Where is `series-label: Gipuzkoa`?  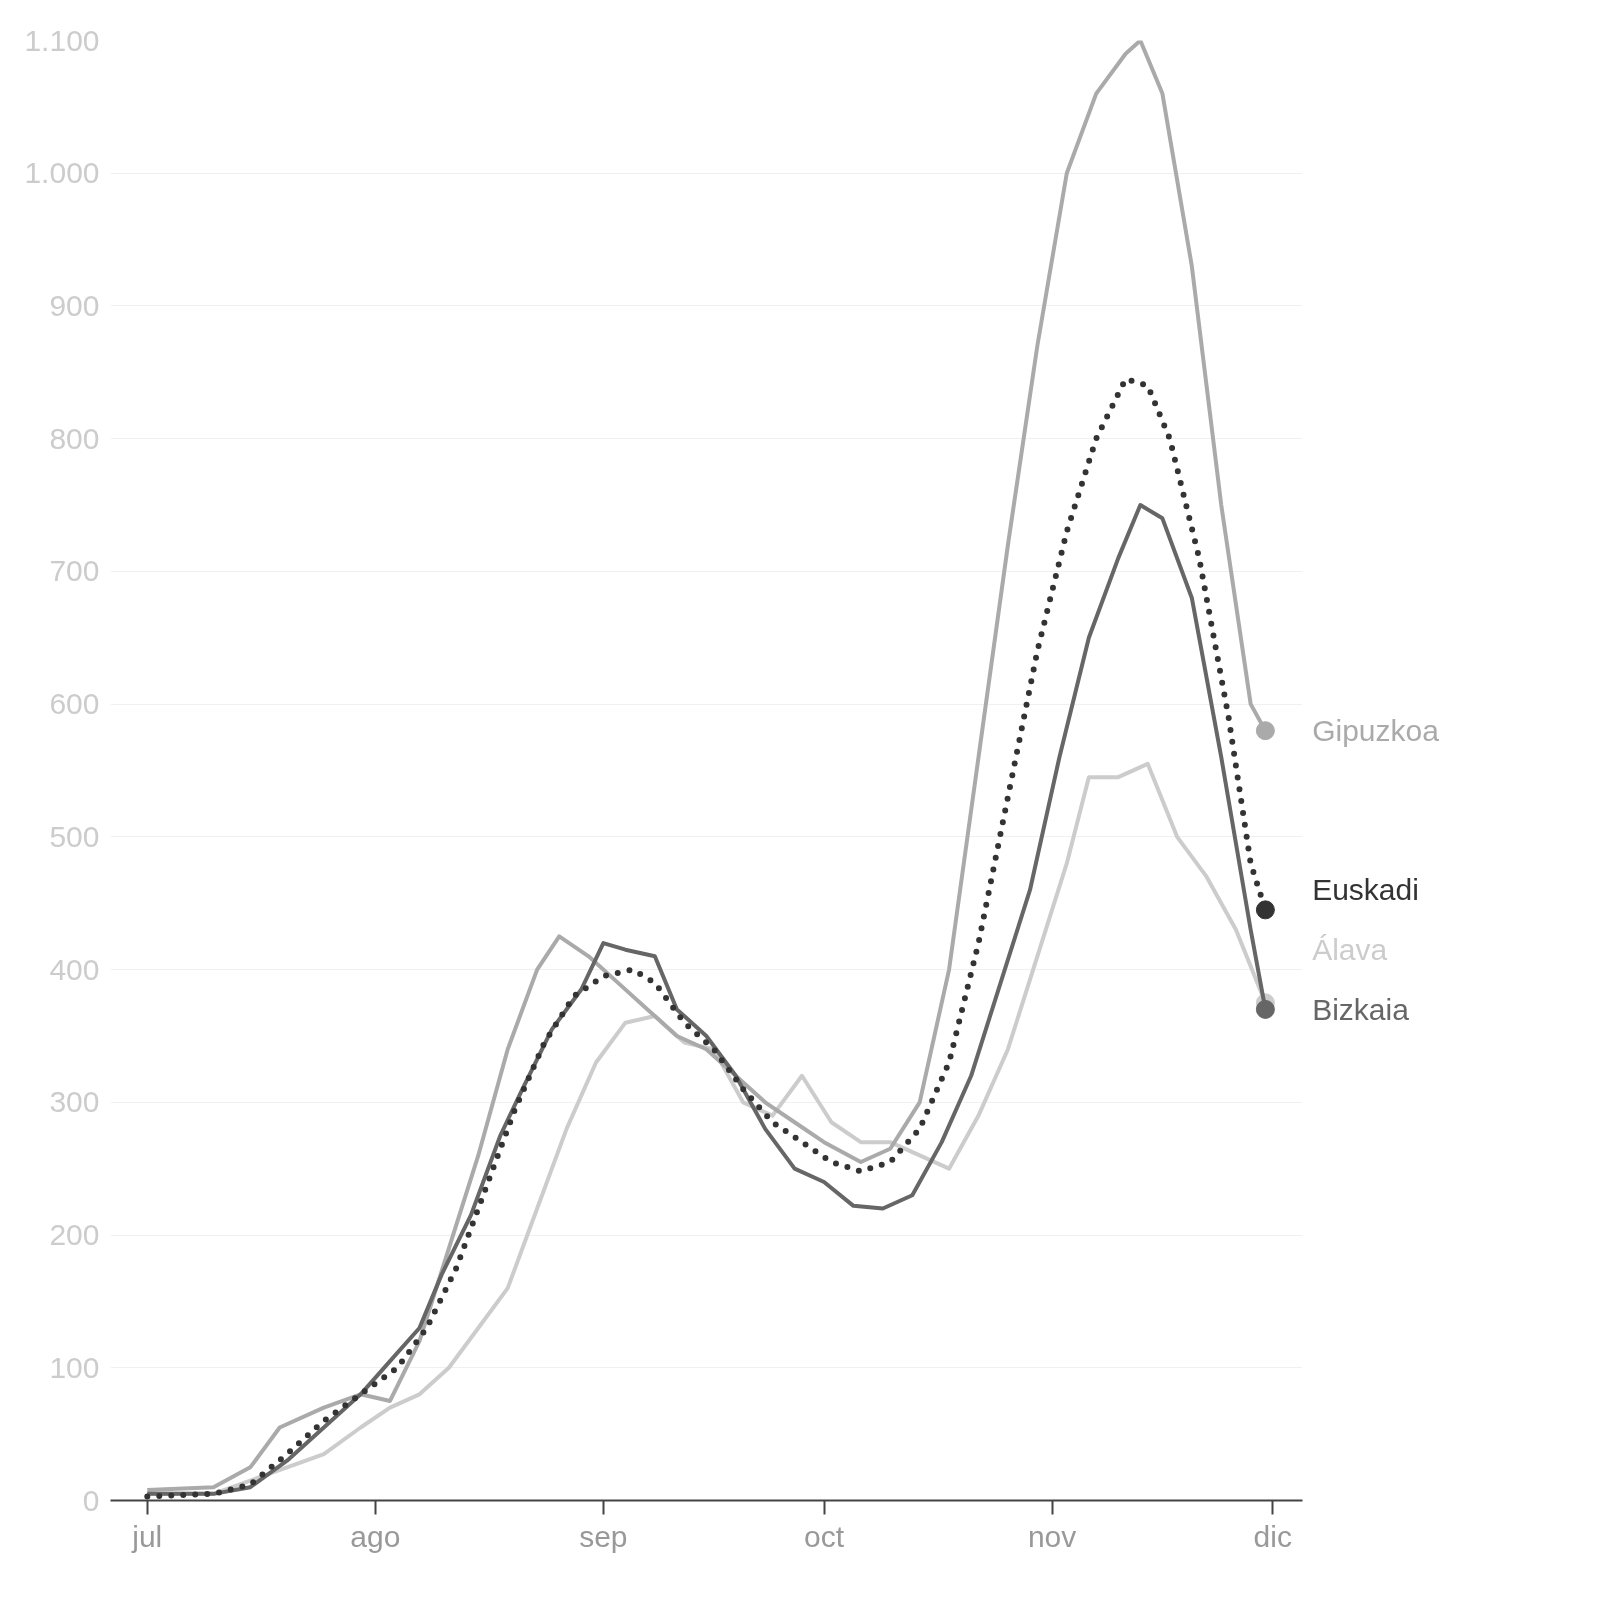
series-label: Gipuzkoa is located at coordinates (1376, 731).